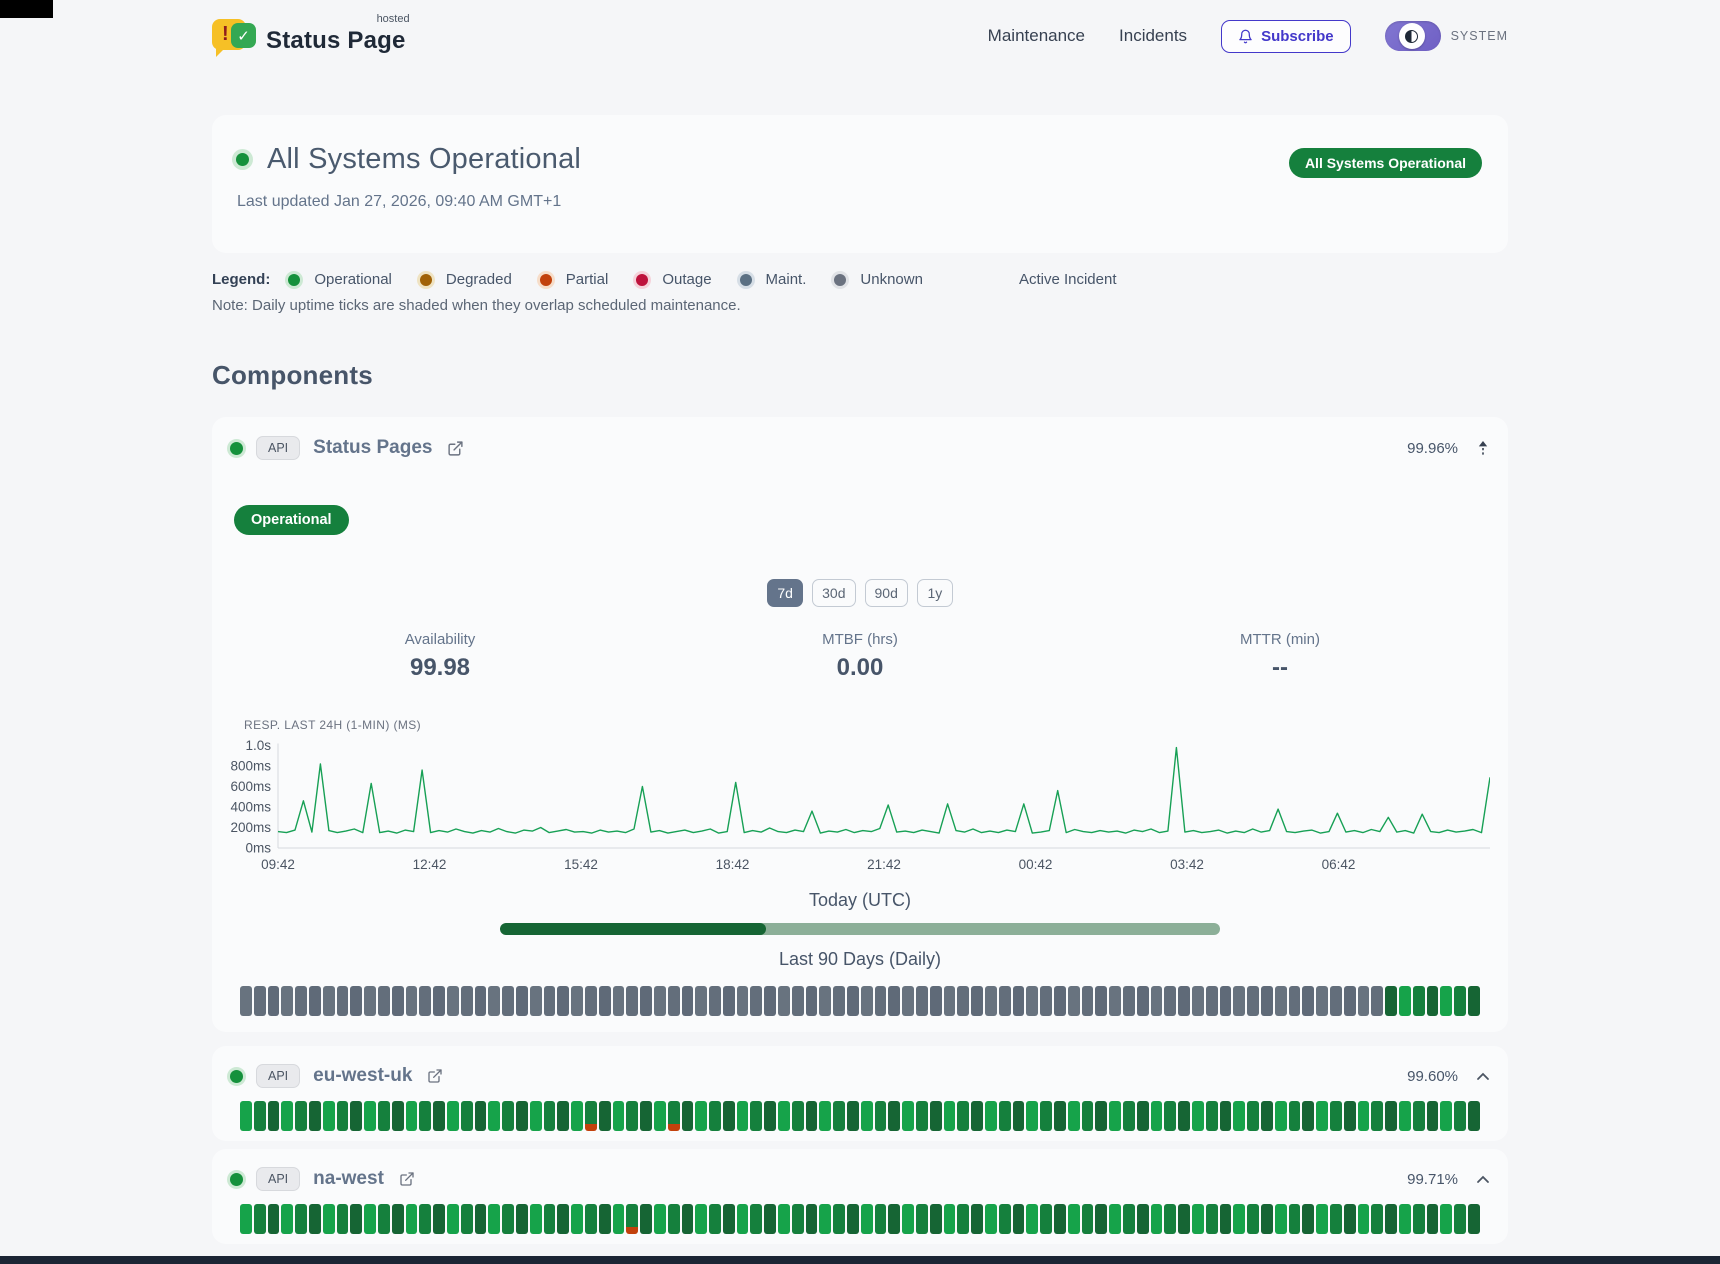 This screenshot has height=1264, width=1720. Describe the element at coordinates (363, 1075) in the screenshot. I see `component-name-eu-west-uk: eu-west-uk` at that location.